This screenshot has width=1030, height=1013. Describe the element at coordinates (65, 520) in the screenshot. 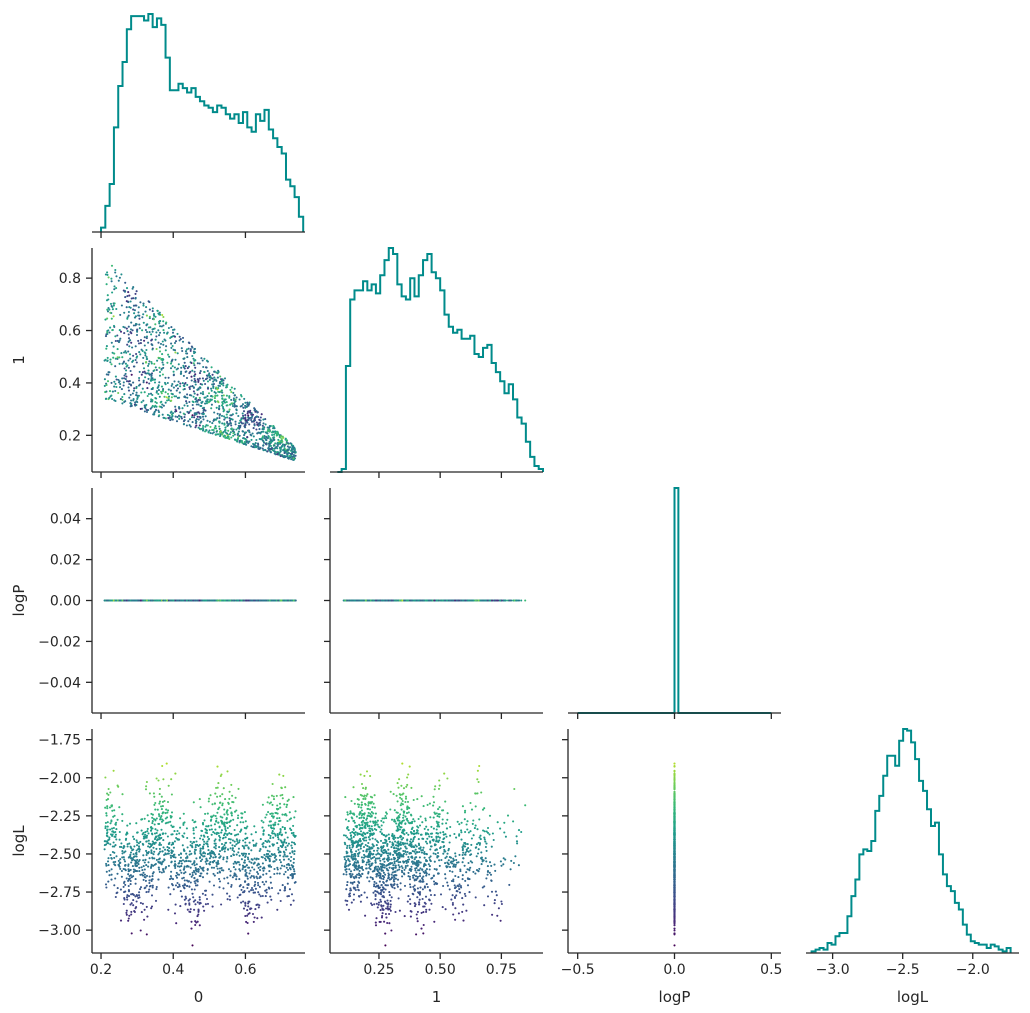

I see `y-tick-label: 0.04` at that location.